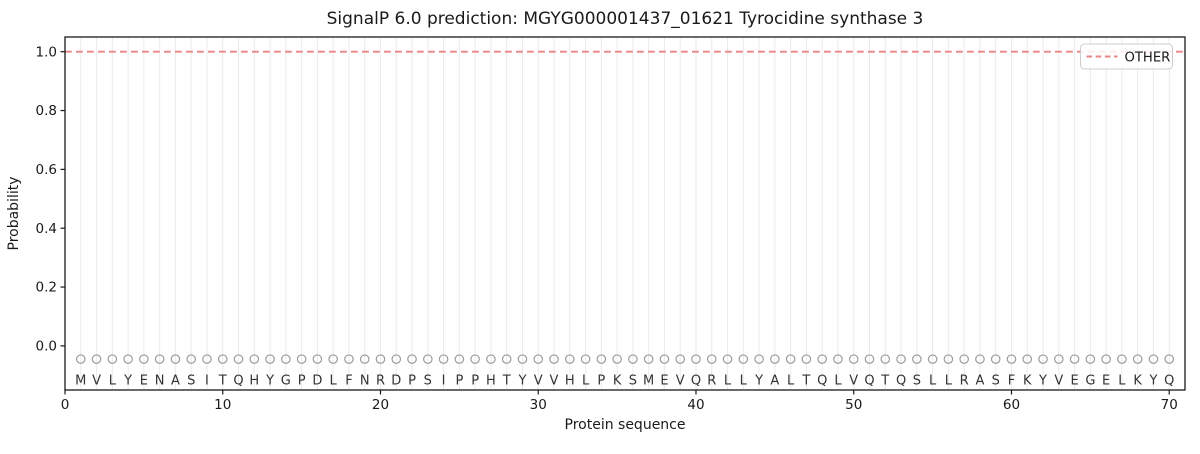 This screenshot has width=1200, height=454. What do you see at coordinates (648, 380) in the screenshot?
I see `sequence-letter: M` at bounding box center [648, 380].